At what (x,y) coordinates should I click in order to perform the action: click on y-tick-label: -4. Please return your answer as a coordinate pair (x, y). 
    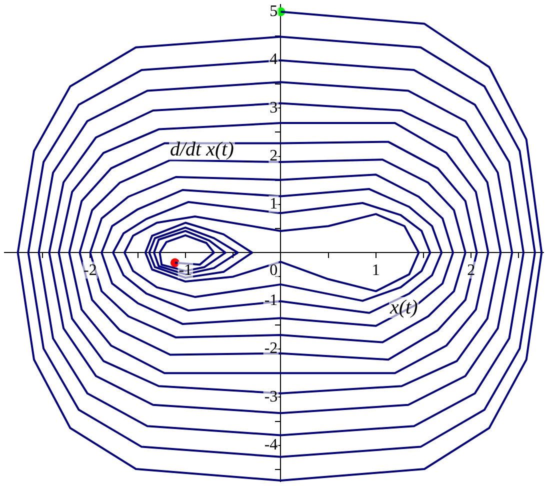
    Looking at the image, I should click on (271, 445).